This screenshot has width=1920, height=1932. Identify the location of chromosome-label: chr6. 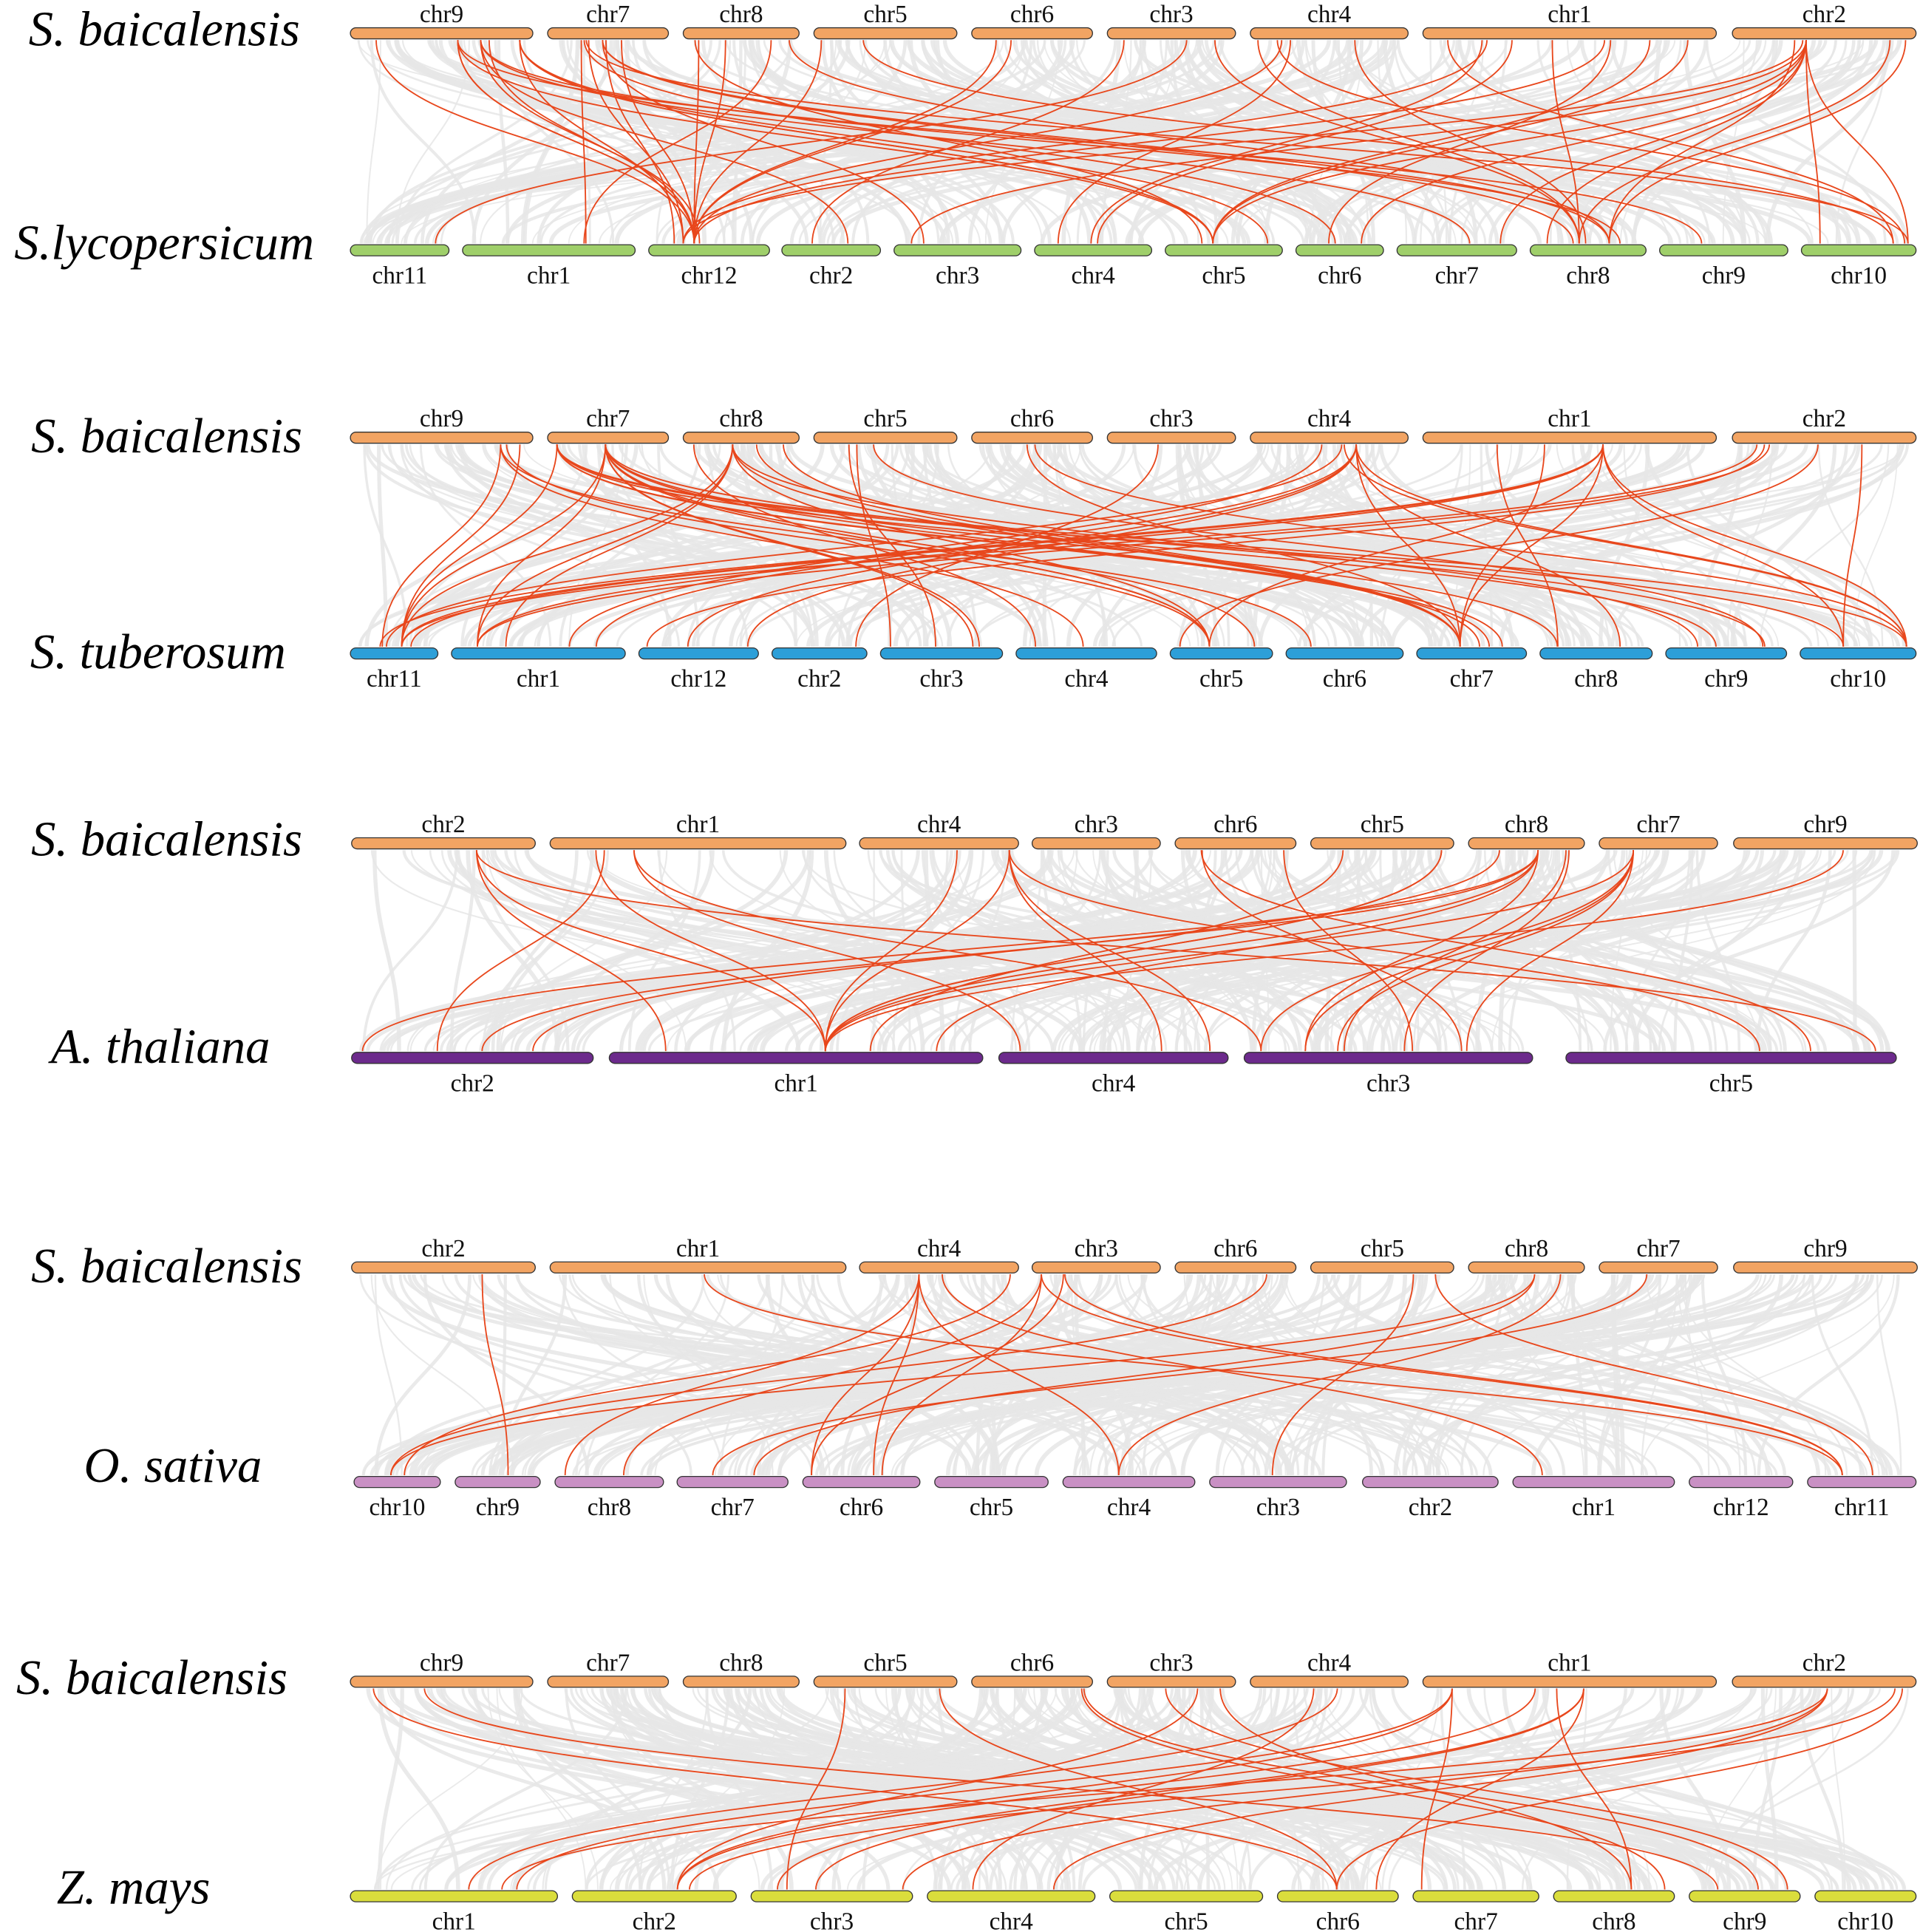
(1344, 679).